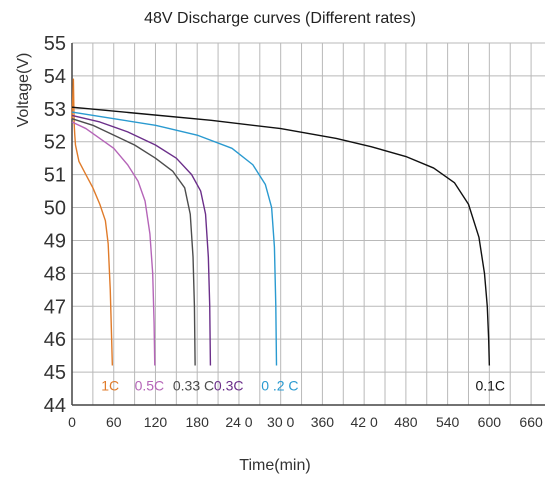  Describe the element at coordinates (193, 385) in the screenshot. I see `series-label-2: 0.33 C` at that location.